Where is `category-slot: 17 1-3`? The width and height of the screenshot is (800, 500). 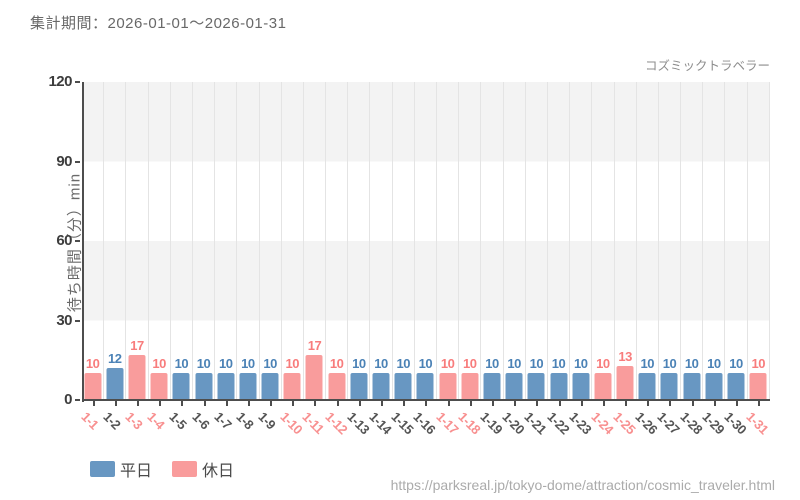 category-slot: 17 1-3 is located at coordinates (135, 257).